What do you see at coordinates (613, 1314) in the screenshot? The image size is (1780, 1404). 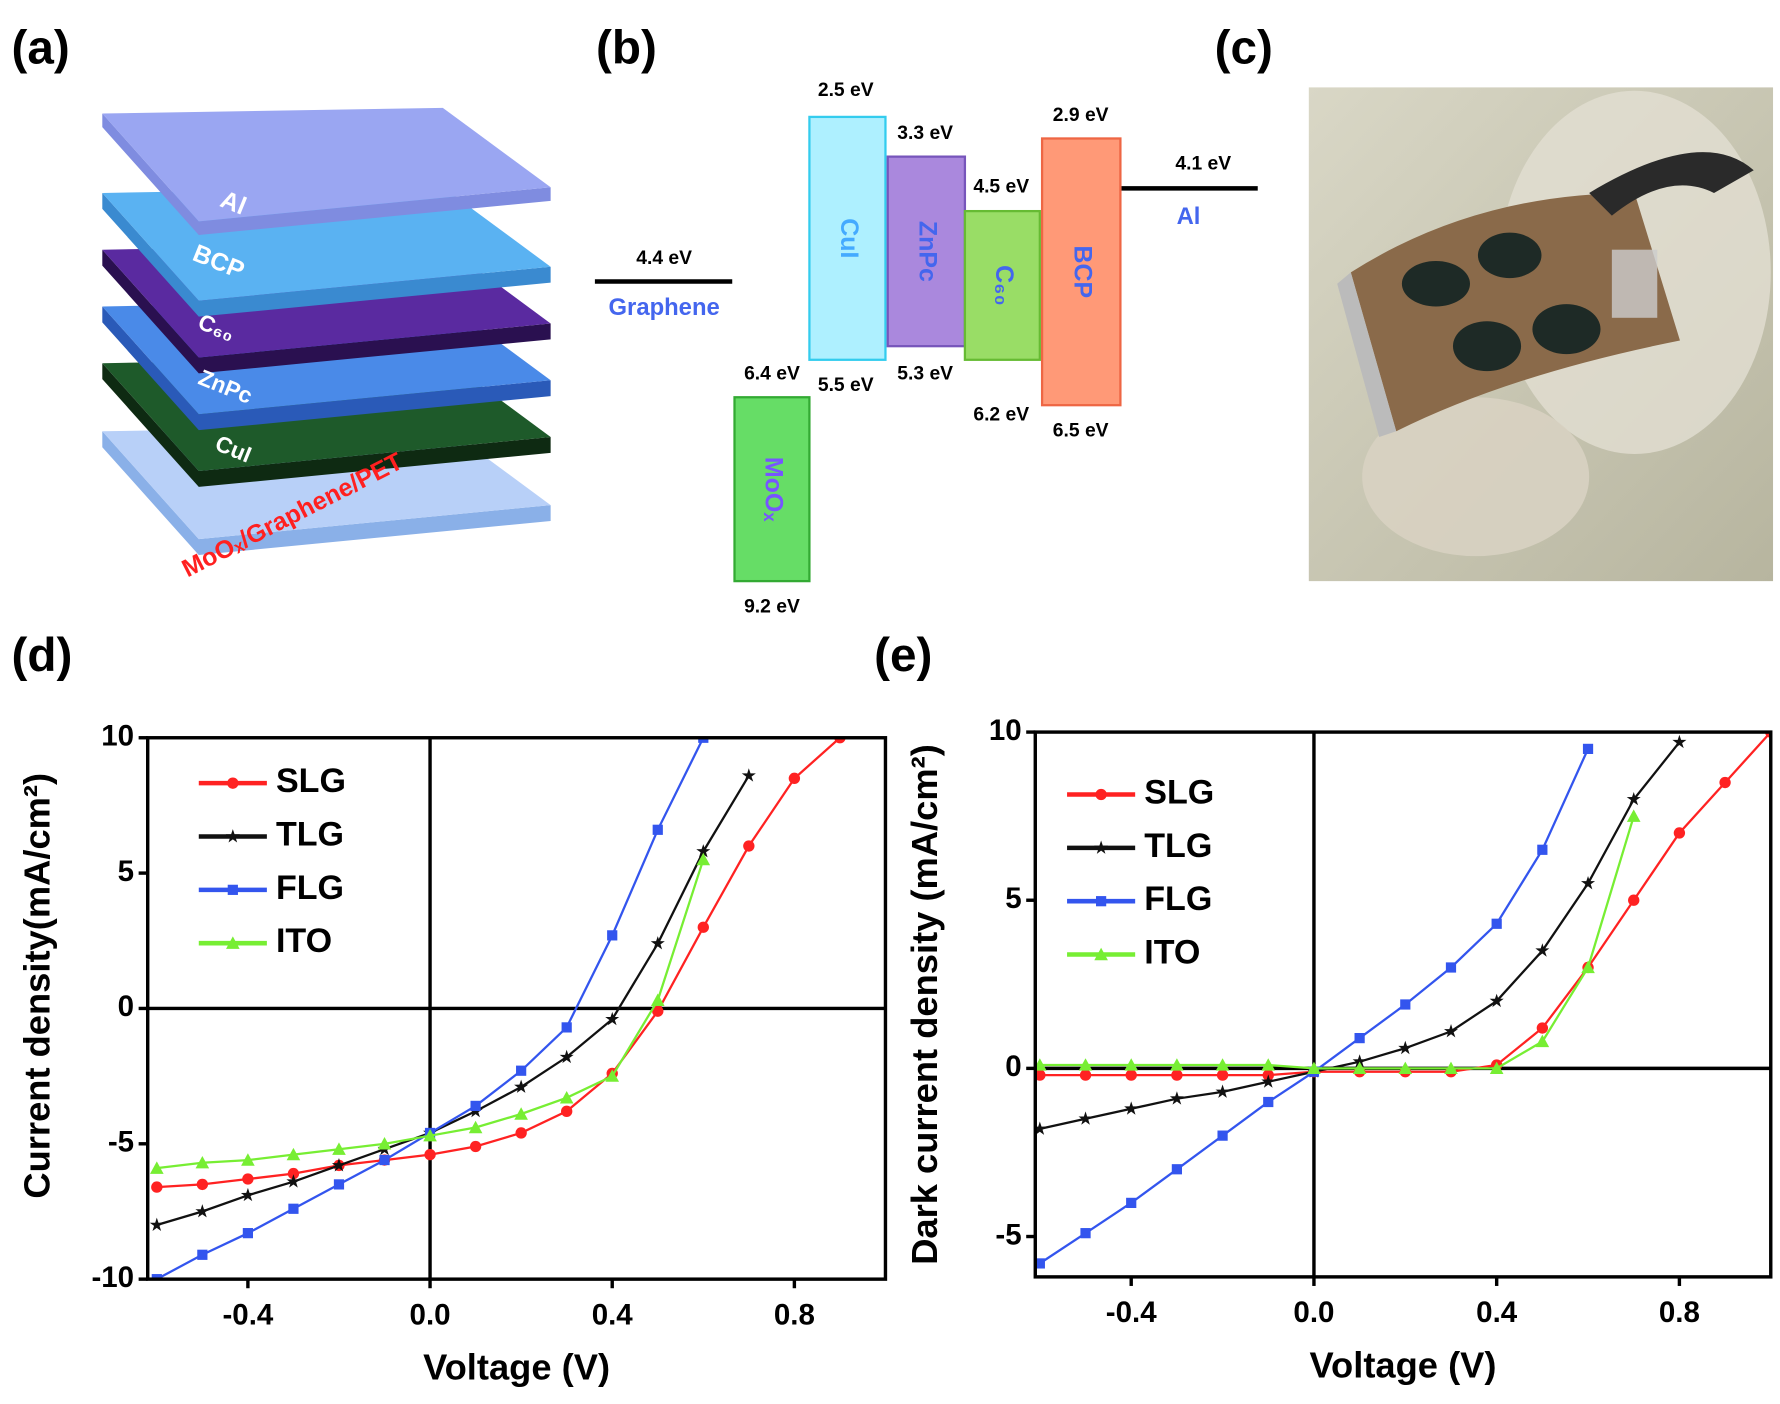 I see `x-tick-label: 0.4` at bounding box center [613, 1314].